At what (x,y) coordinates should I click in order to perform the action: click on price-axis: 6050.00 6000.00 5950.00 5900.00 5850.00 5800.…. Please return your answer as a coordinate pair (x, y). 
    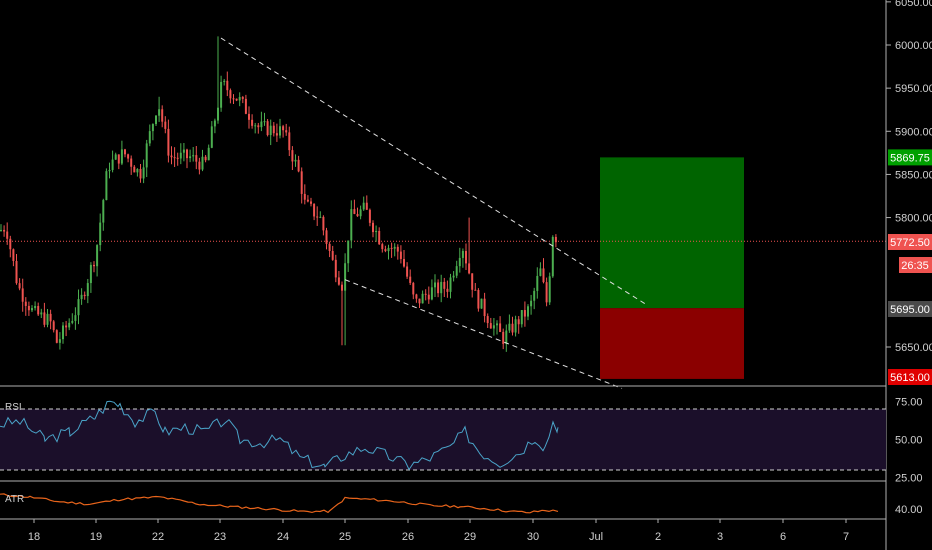
    Looking at the image, I should click on (909, 177).